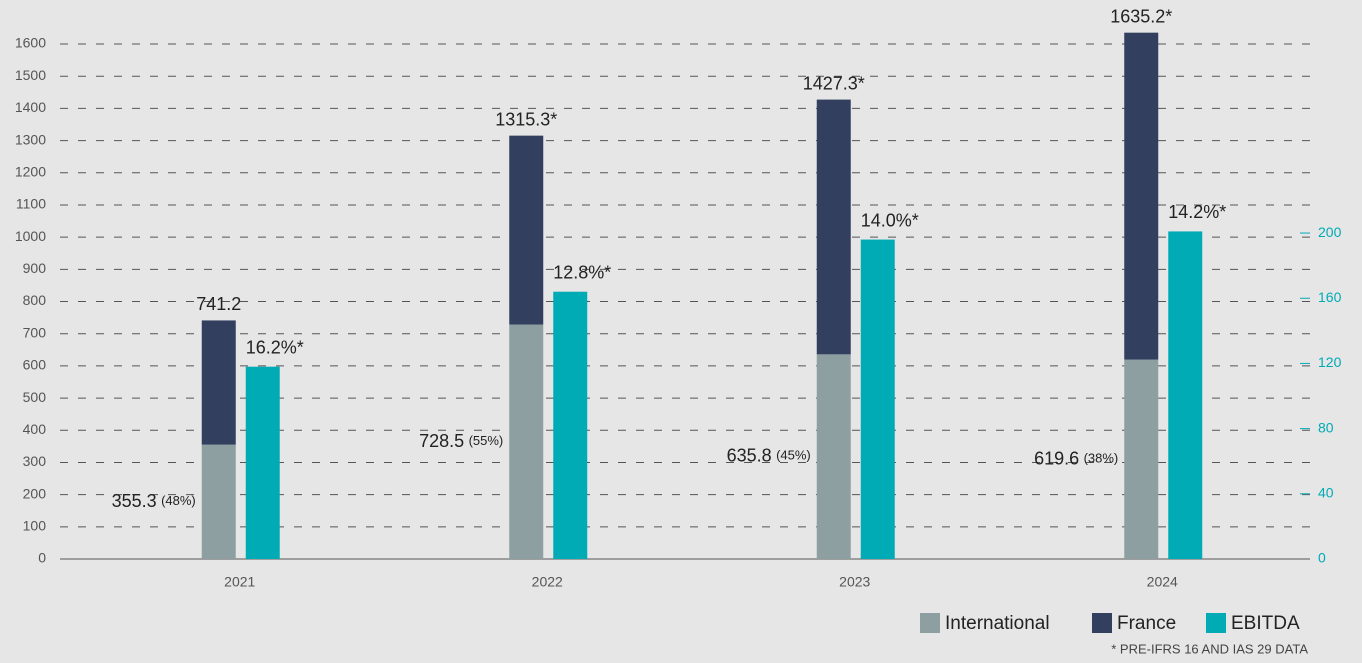 Image resolution: width=1362 pixels, height=663 pixels. Describe the element at coordinates (1056, 458) in the screenshot. I see `international-value: 619.6` at that location.